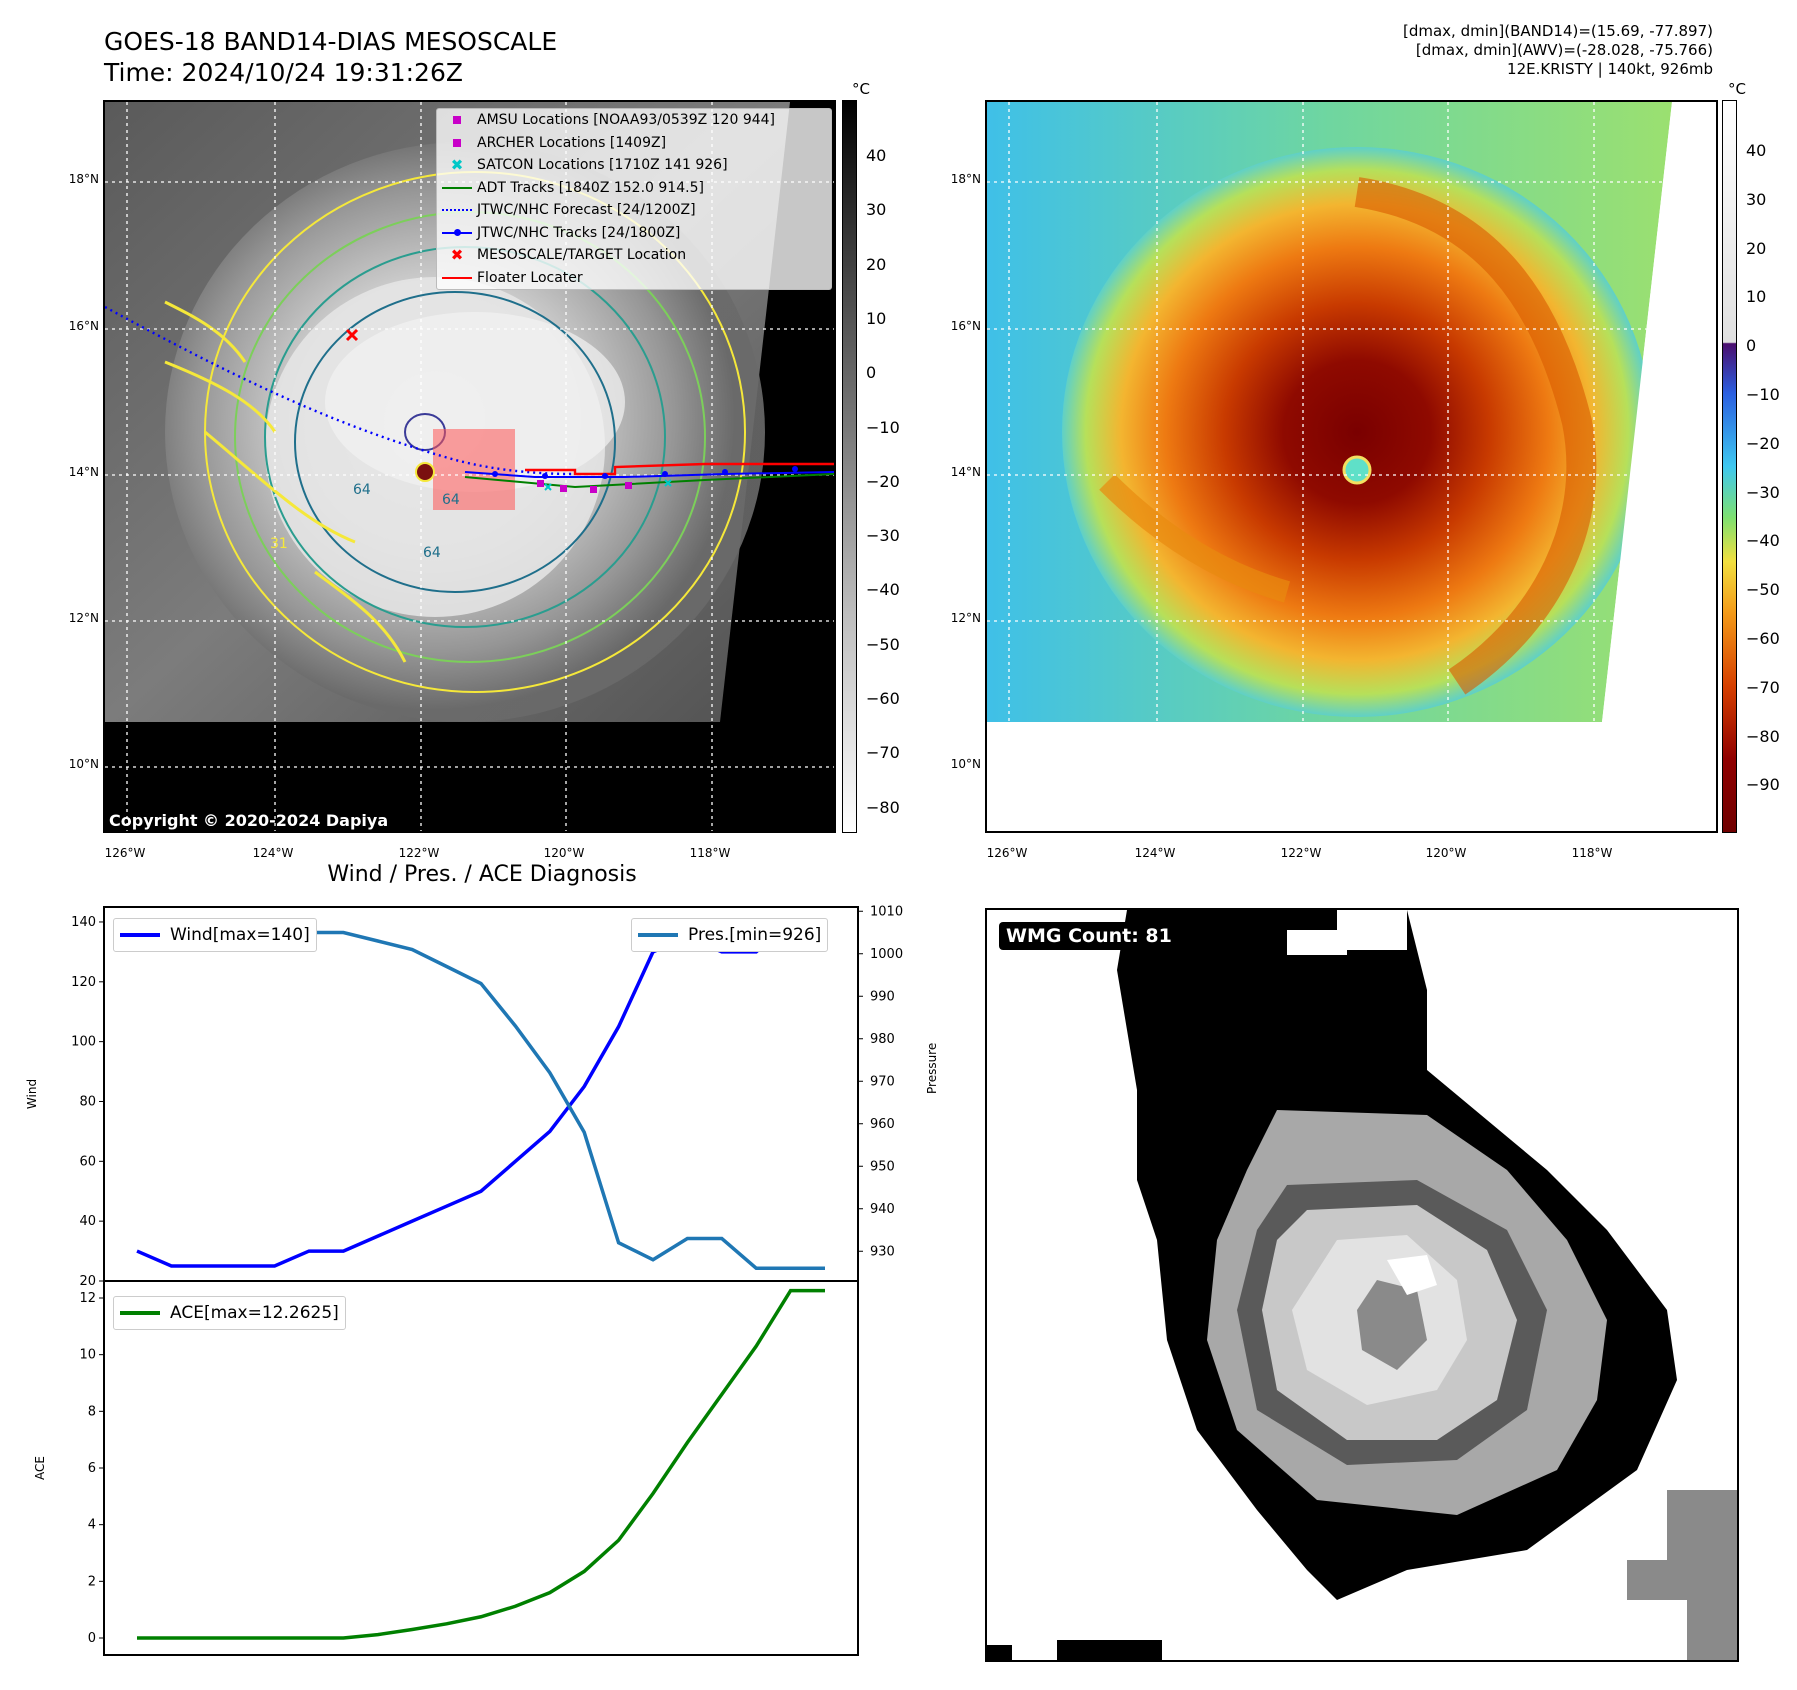  What do you see at coordinates (40, 1468) in the screenshot?
I see `ace-ylabel: ACE` at bounding box center [40, 1468].